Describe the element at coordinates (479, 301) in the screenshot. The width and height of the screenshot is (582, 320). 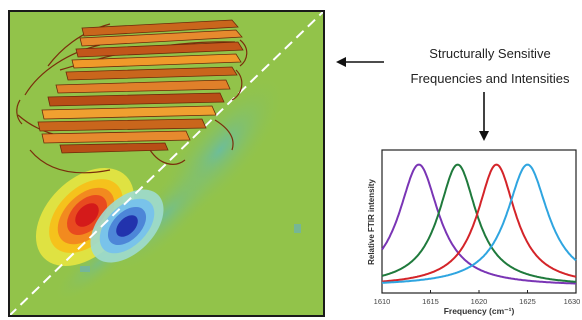
I see `x-tick-label: 1620` at that location.